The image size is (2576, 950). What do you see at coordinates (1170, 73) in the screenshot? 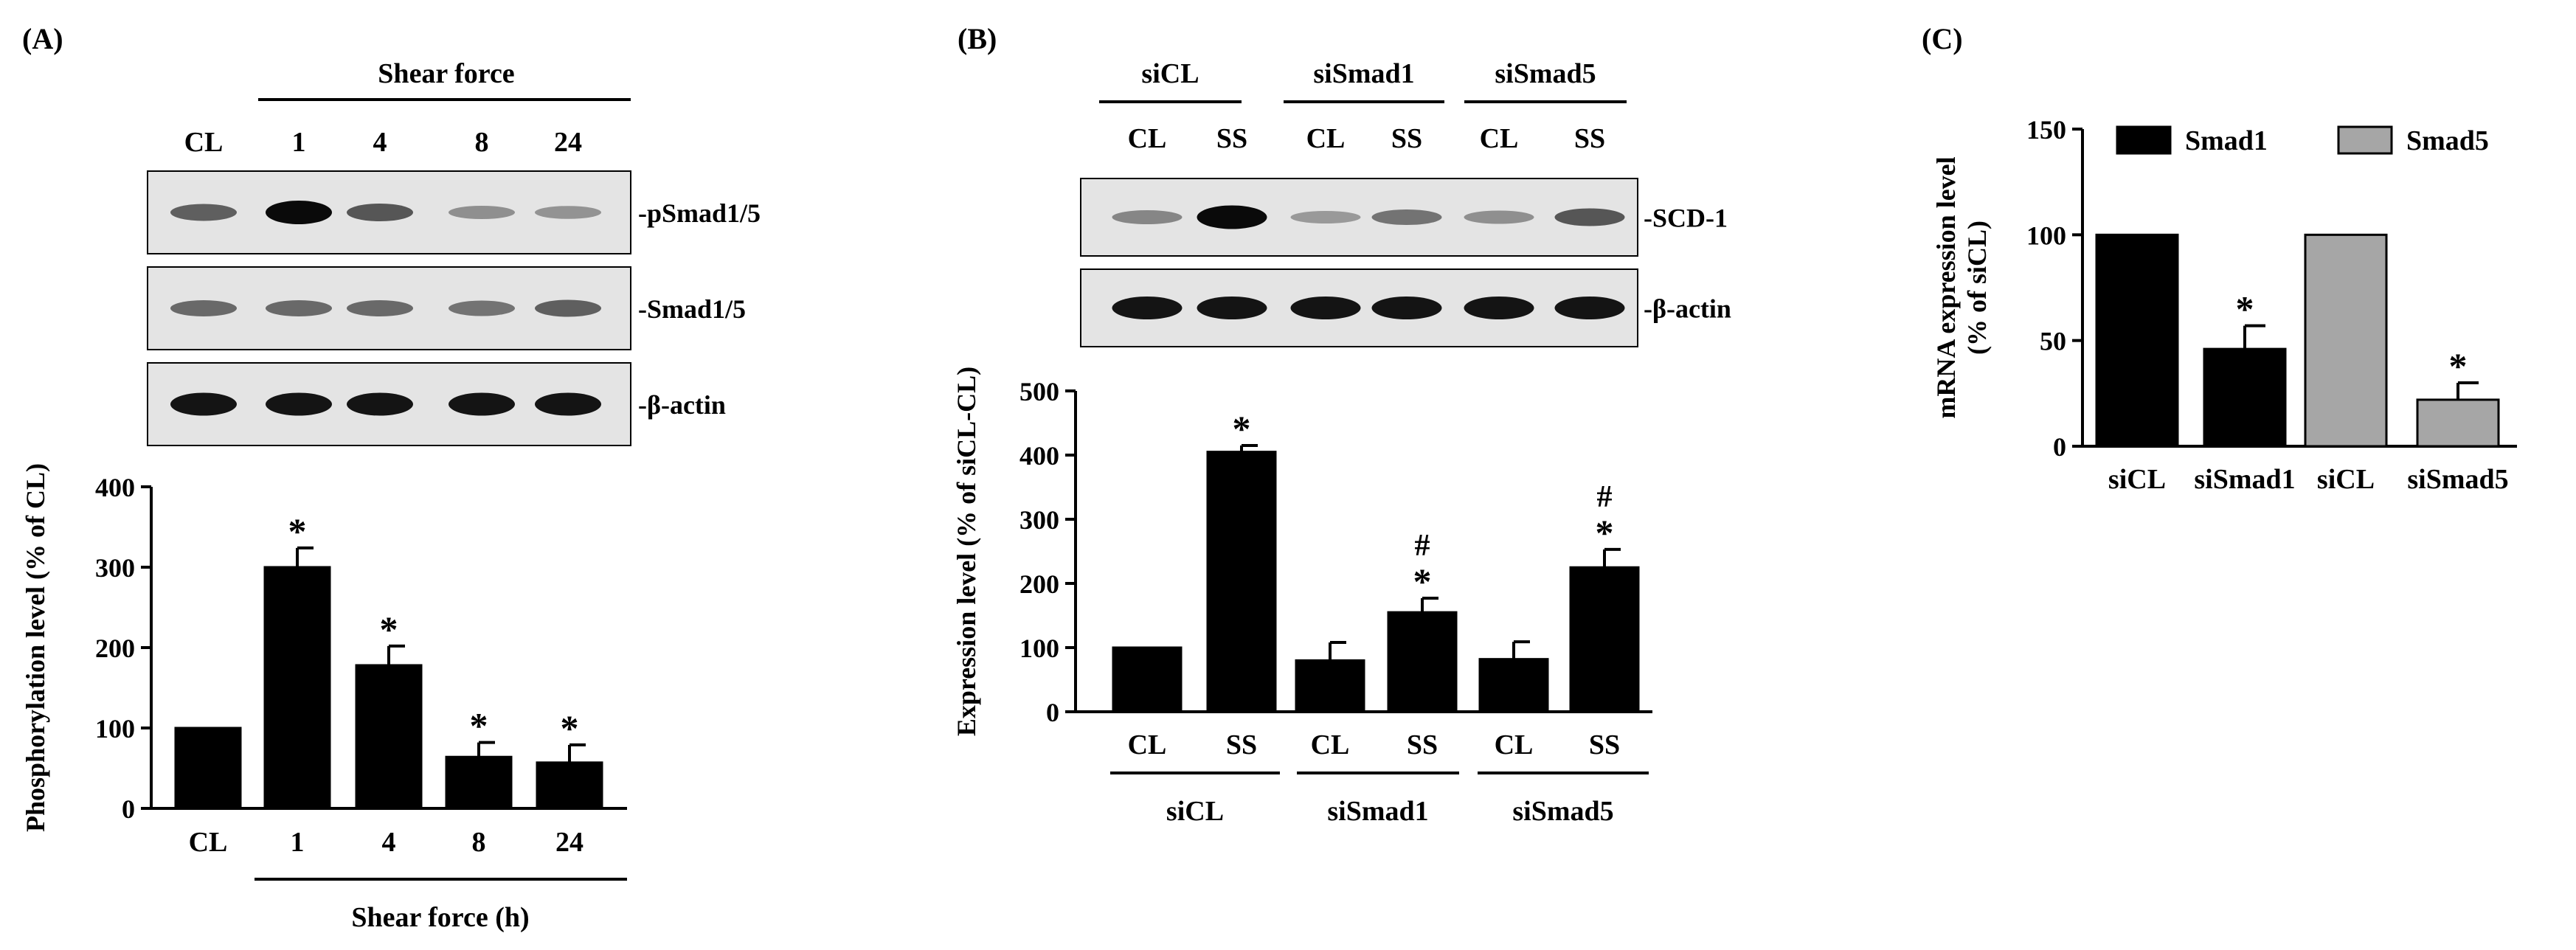
I see `blot-b-group-label: siCL` at bounding box center [1170, 73].